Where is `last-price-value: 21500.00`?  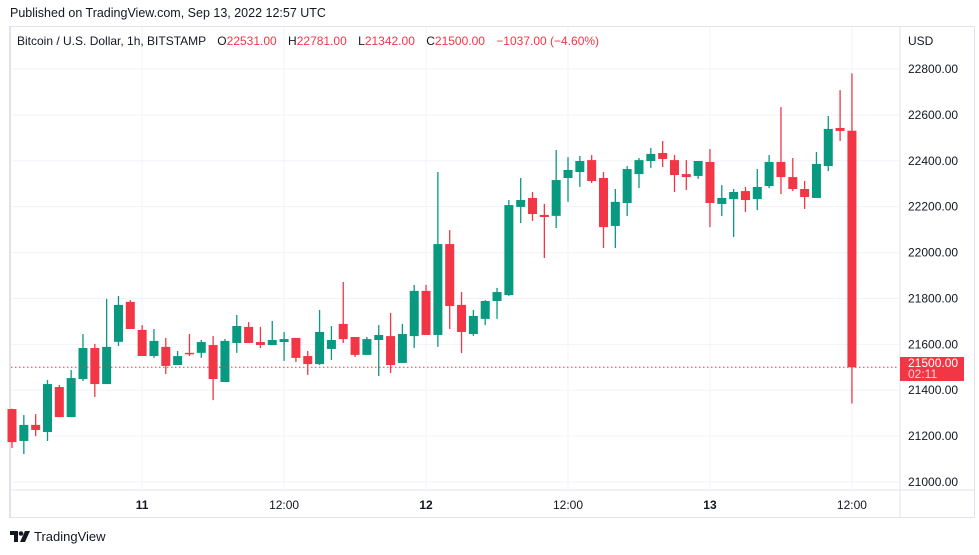
last-price-value: 21500.00 is located at coordinates (933, 363).